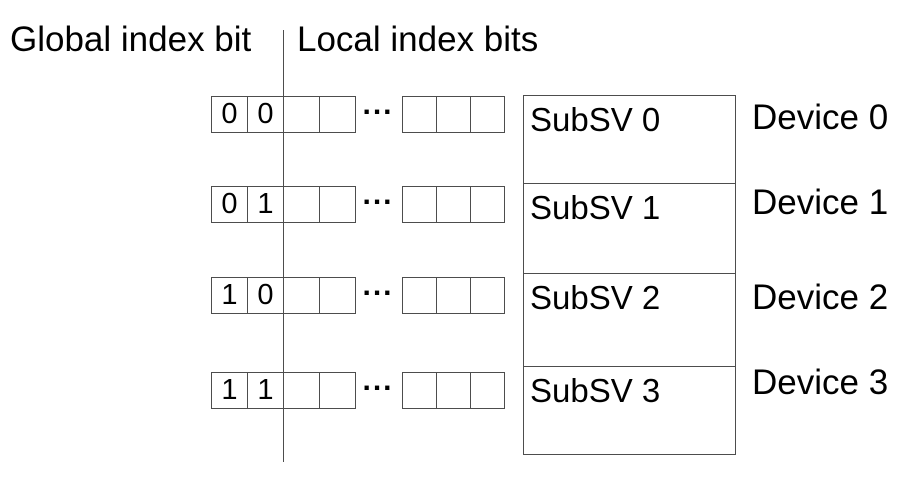 This screenshot has height=487, width=918. What do you see at coordinates (820, 117) in the screenshot?
I see `device-label-0: Device 0` at bounding box center [820, 117].